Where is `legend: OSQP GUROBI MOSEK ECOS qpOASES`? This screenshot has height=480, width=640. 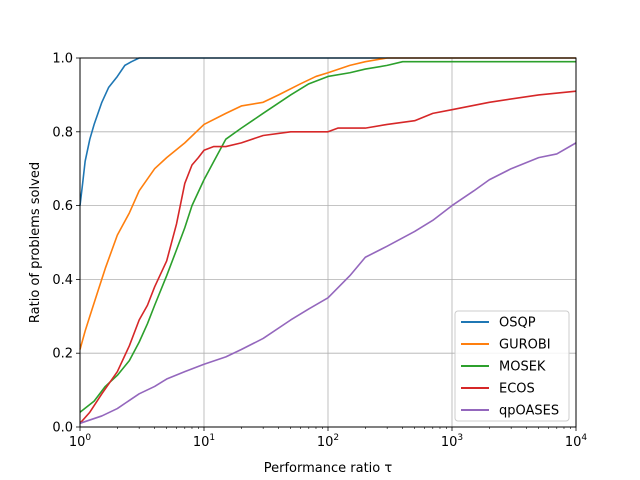 legend: OSQP GUROBI MOSEK ECOS qpOASES is located at coordinates (512, 366).